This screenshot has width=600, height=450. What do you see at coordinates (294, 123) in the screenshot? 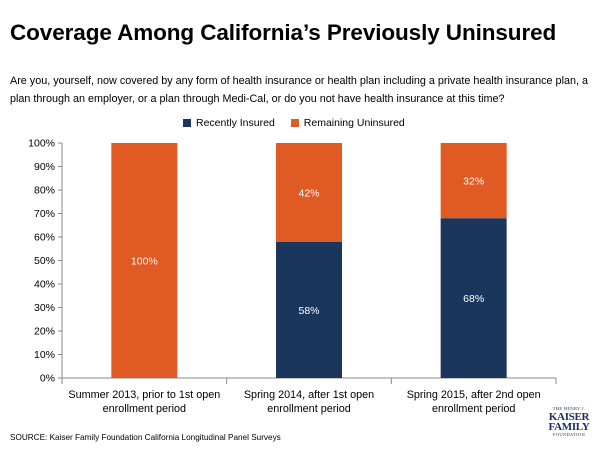
I see `legend-swatch-remaining-uninsured` at bounding box center [294, 123].